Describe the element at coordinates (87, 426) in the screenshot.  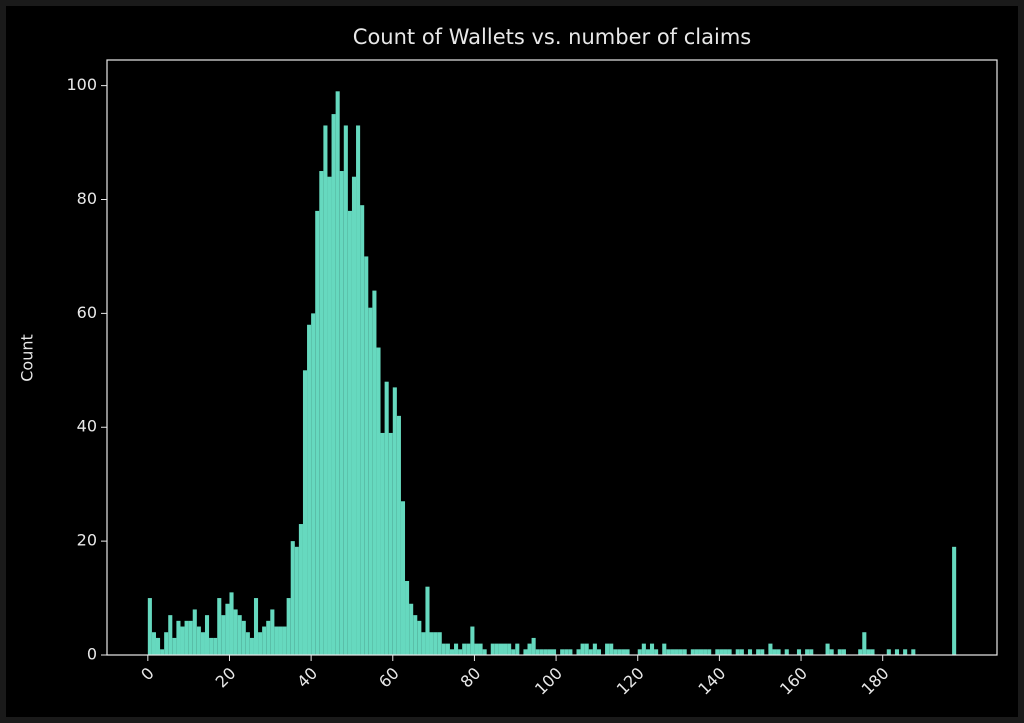
I see `y-tick-label: 40` at that location.